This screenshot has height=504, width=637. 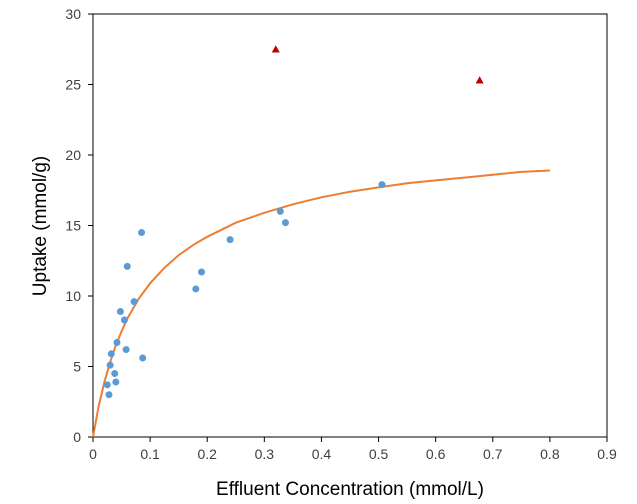 I want to click on x-axis-ticks: 0 0.1 0.2 0.3 0.4 0.5 0.6 0.7 0.8 0.9, so click(x=353, y=449).